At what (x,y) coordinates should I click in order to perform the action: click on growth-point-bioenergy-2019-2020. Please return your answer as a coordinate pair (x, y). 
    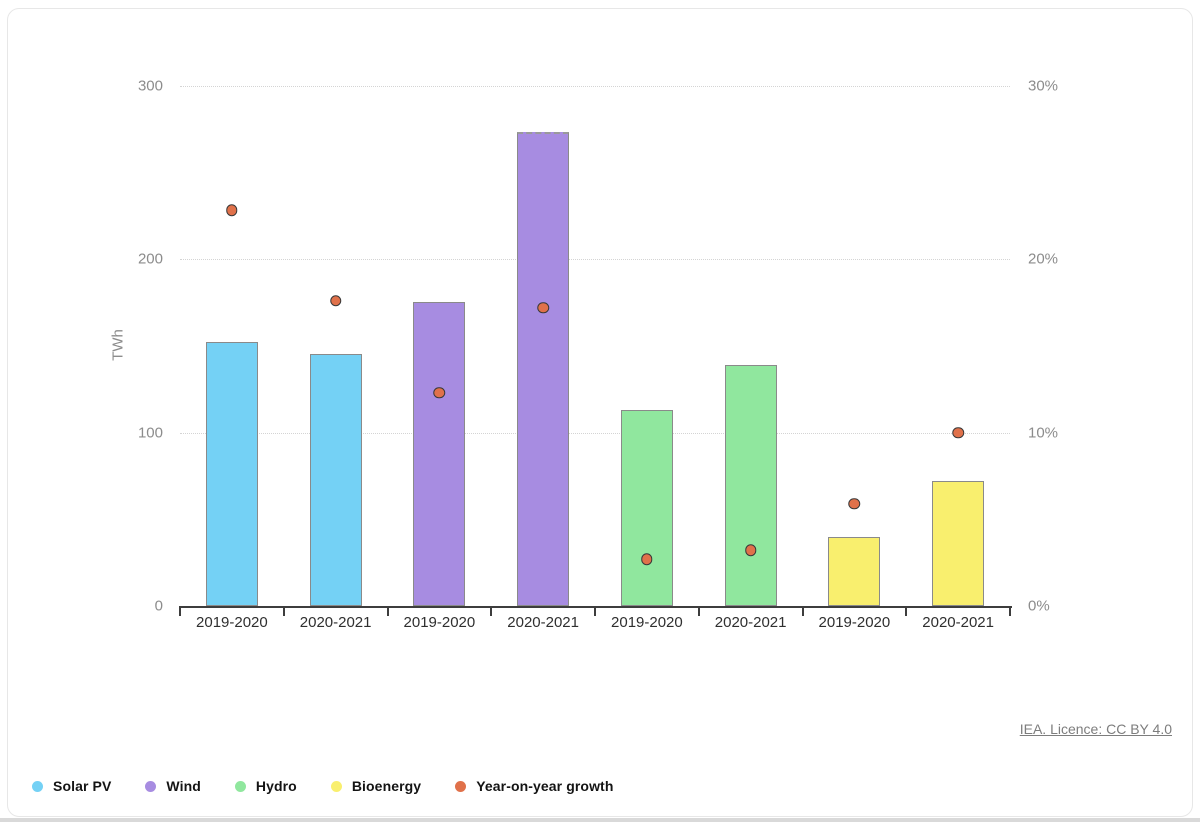
    Looking at the image, I should click on (854, 503).